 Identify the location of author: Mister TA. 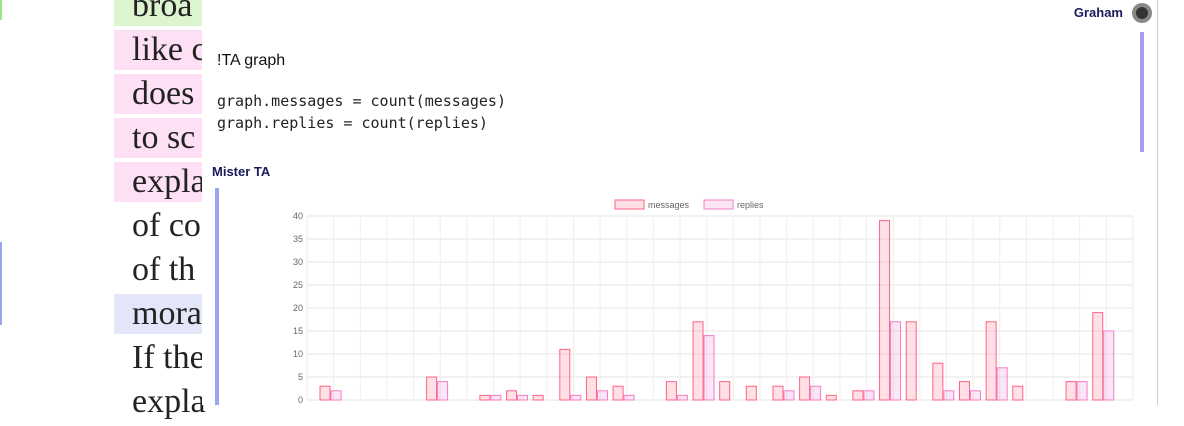
(241, 171).